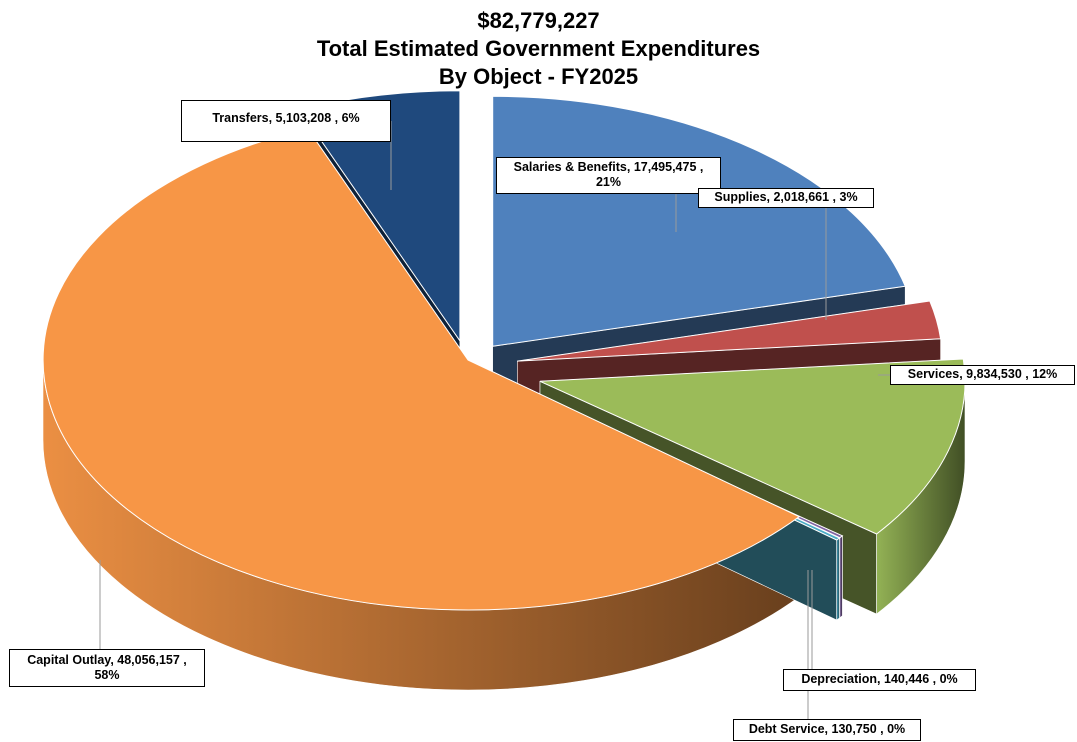 The width and height of the screenshot is (1077, 742). I want to click on data-label-debt-service: Debt Service, 130,750 , 0%, so click(827, 730).